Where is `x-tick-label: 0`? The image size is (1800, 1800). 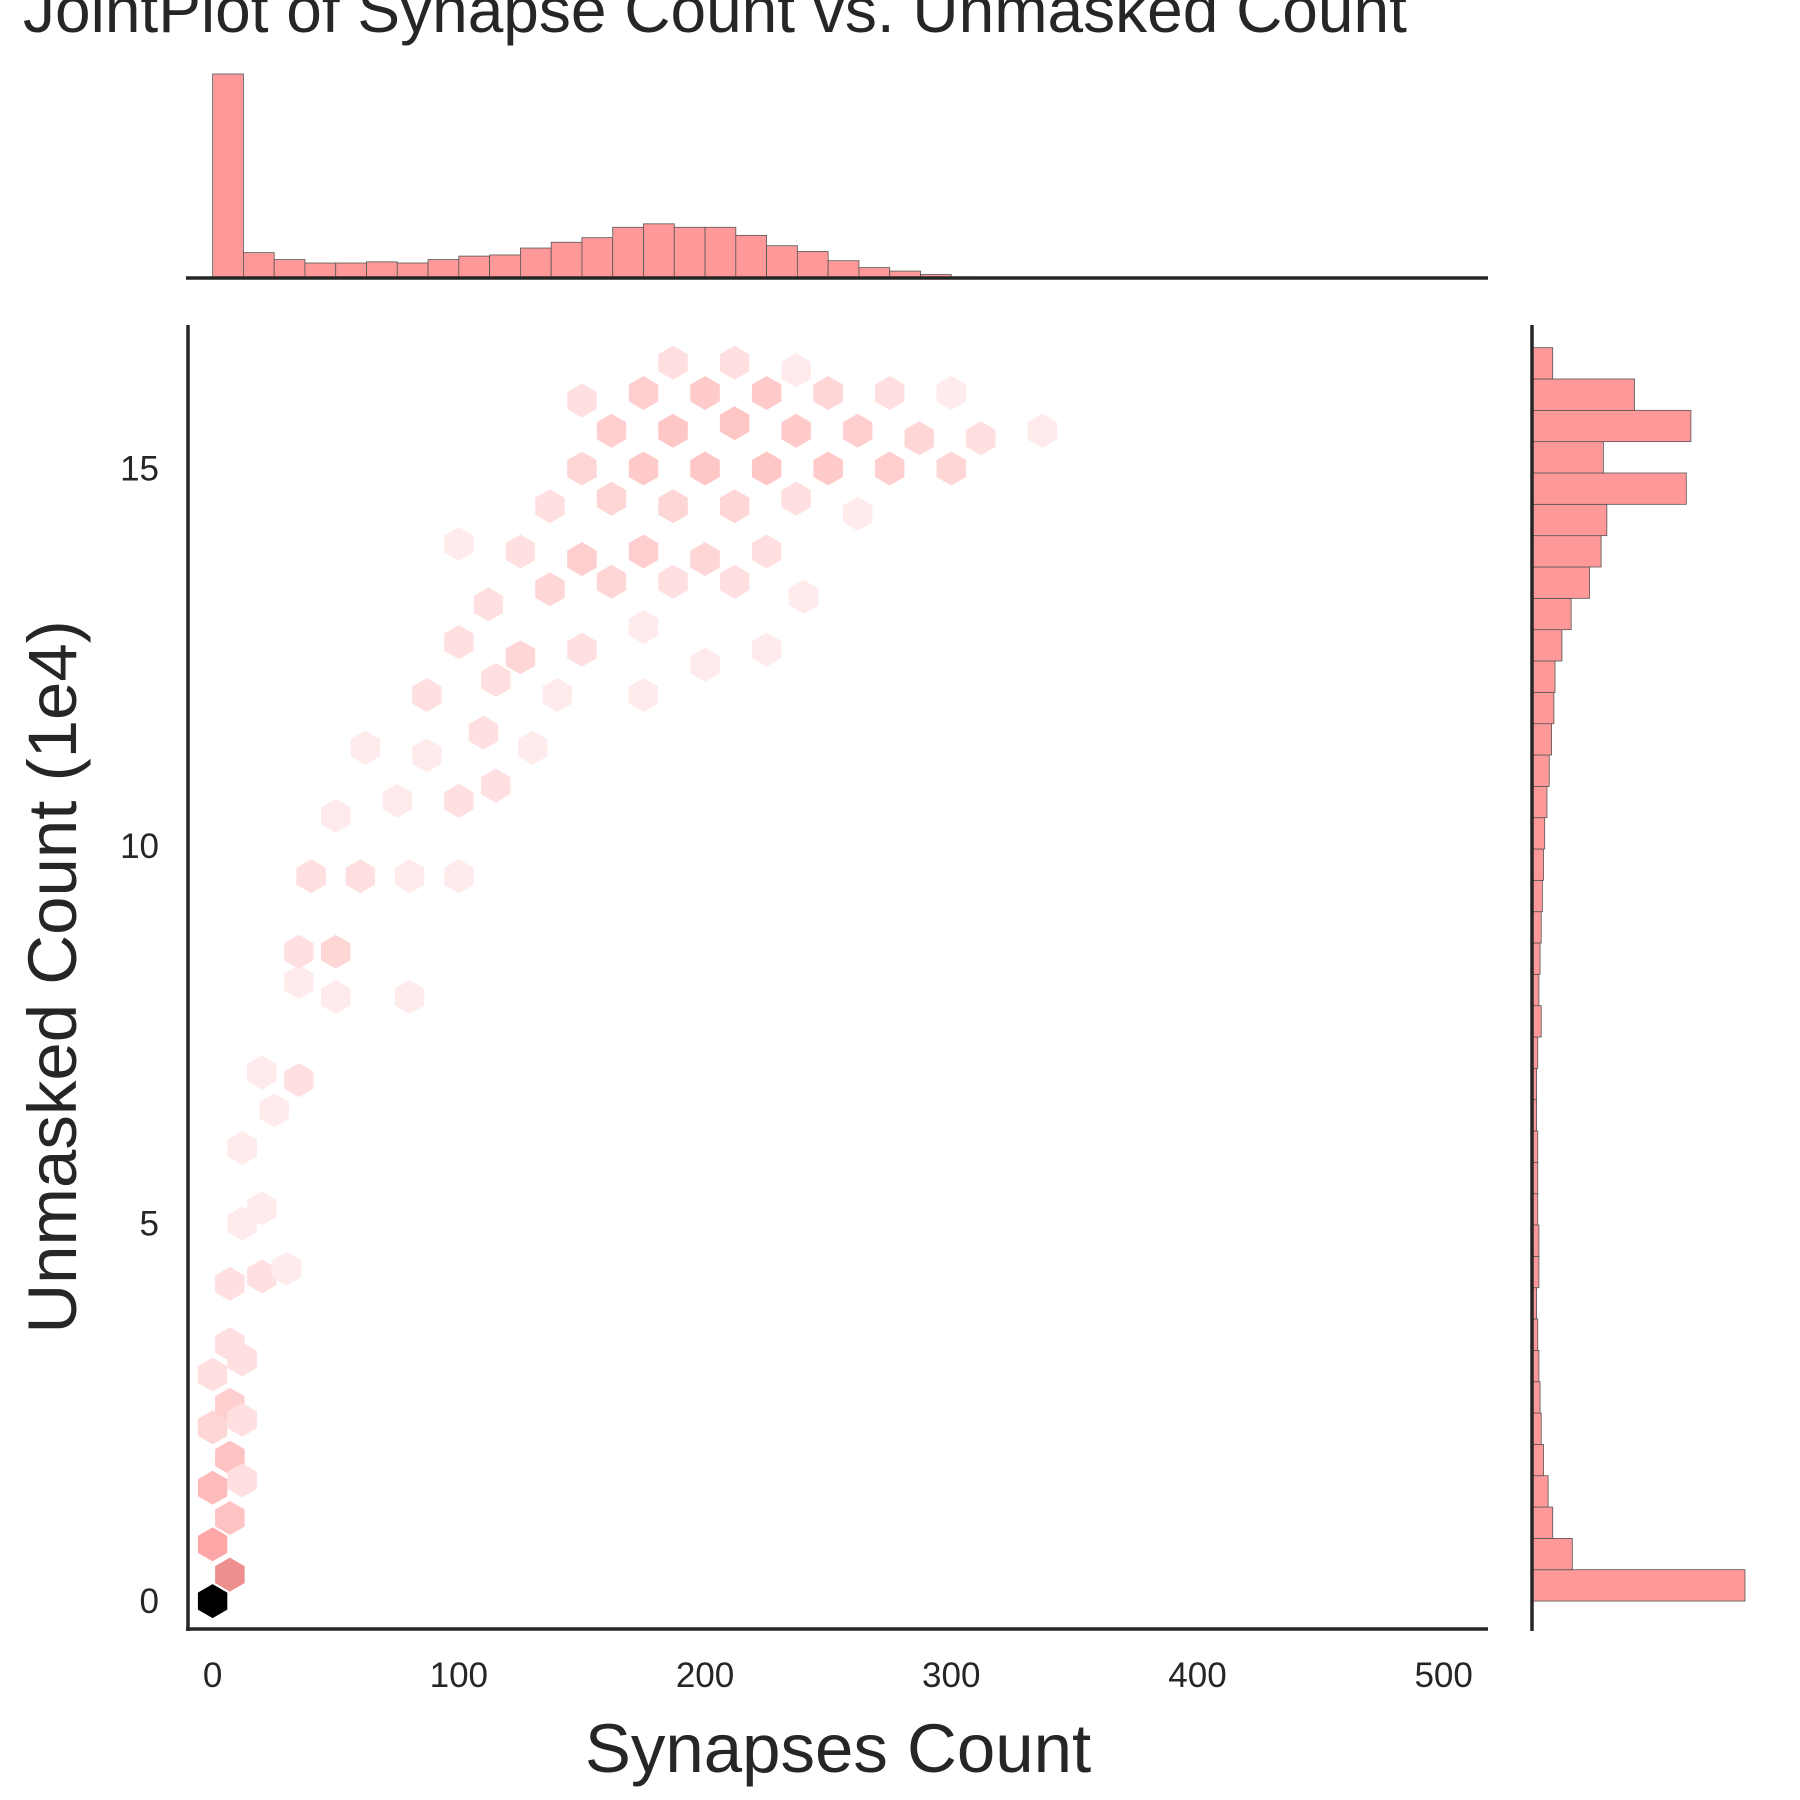 x-tick-label: 0 is located at coordinates (212, 1675).